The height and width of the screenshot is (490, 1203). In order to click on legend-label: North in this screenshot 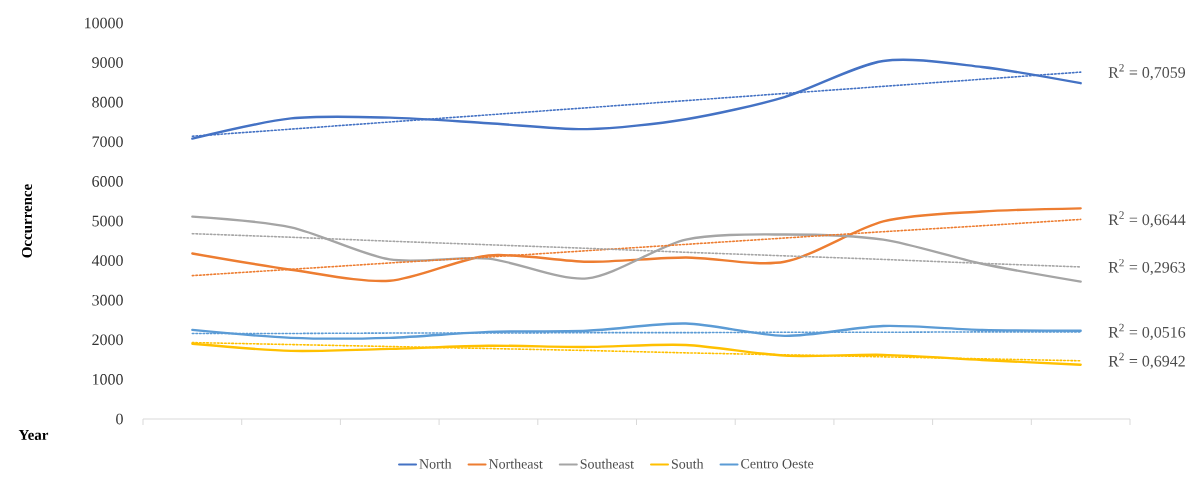, I will do `click(435, 463)`.